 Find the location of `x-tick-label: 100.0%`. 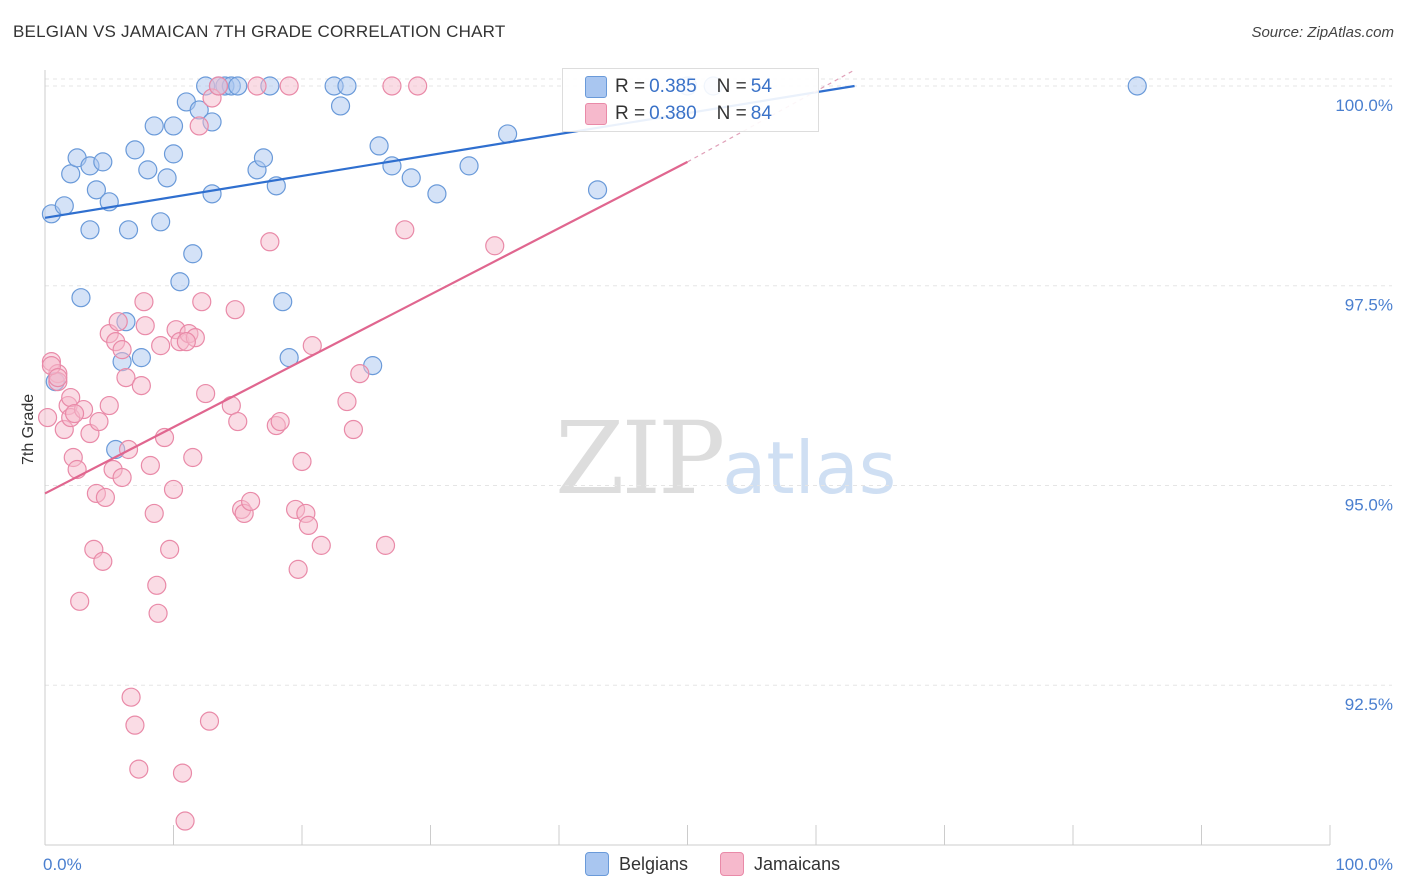

x-tick-label: 100.0% is located at coordinates (1364, 864).